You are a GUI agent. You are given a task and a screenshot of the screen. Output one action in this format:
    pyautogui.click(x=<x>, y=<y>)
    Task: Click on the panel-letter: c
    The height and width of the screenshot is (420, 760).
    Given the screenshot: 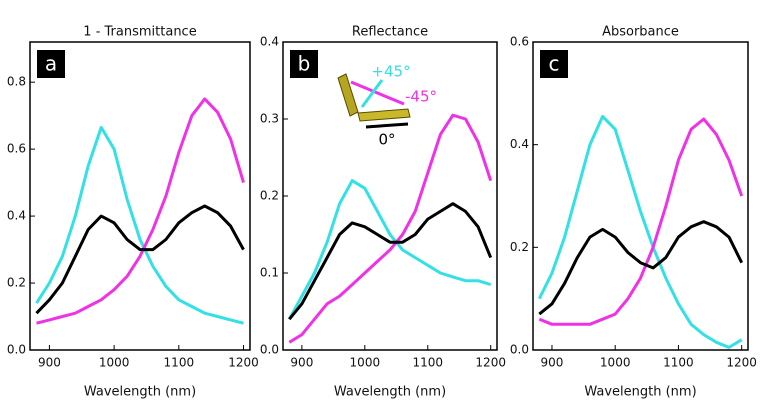 What is the action you would take?
    pyautogui.click(x=554, y=64)
    